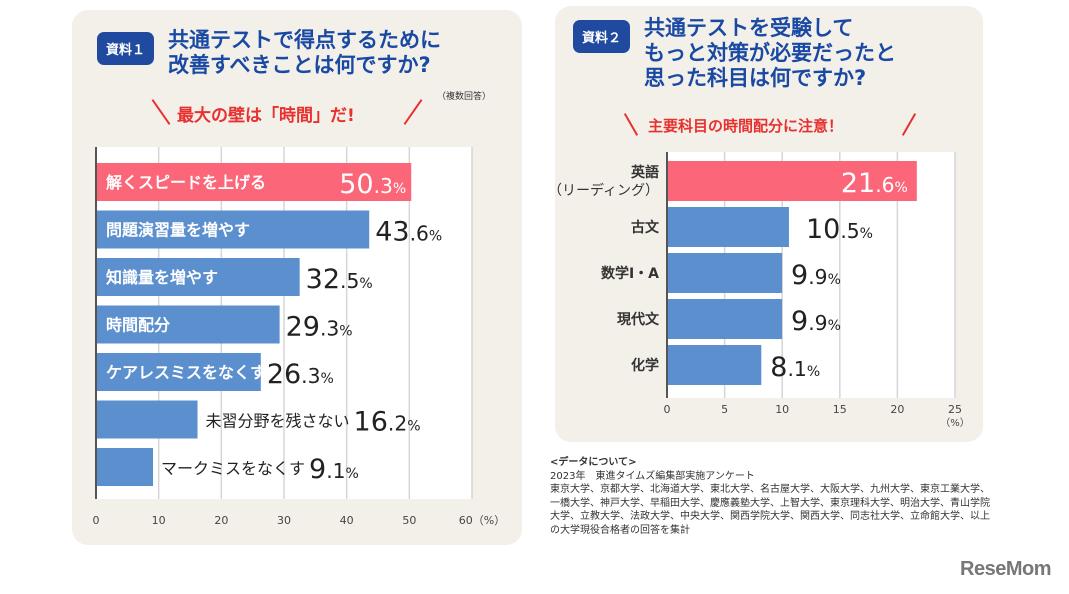  I want to click on x-tick-label: 50, so click(409, 520).